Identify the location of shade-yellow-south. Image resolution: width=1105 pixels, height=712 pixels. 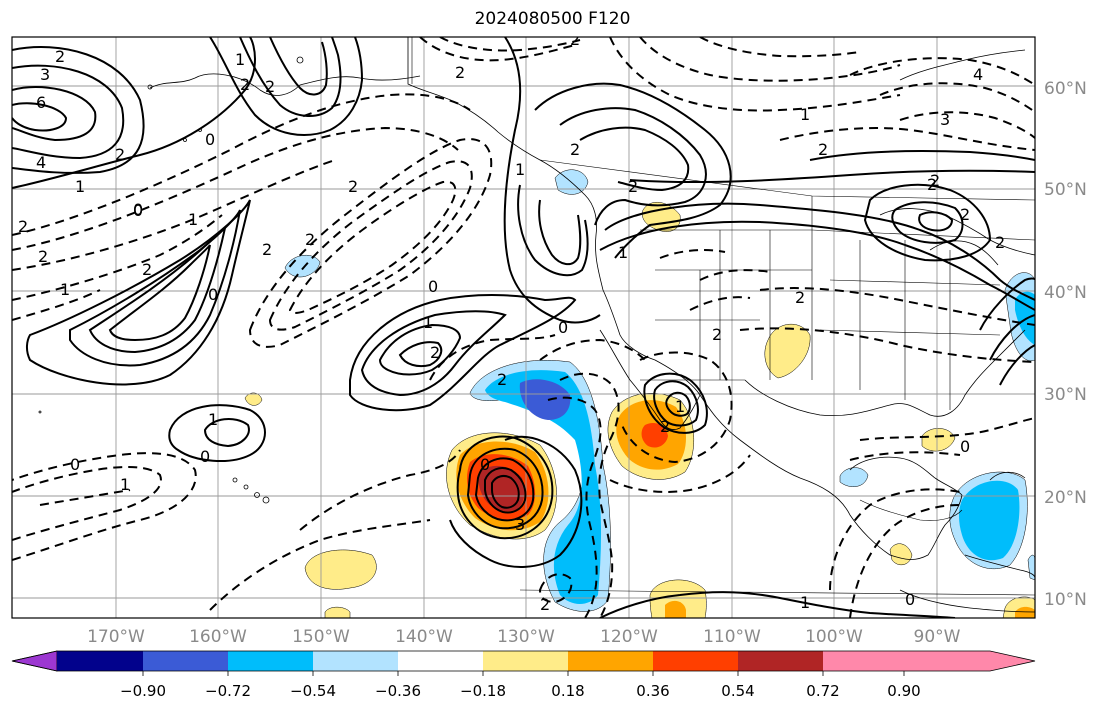
(678, 598).